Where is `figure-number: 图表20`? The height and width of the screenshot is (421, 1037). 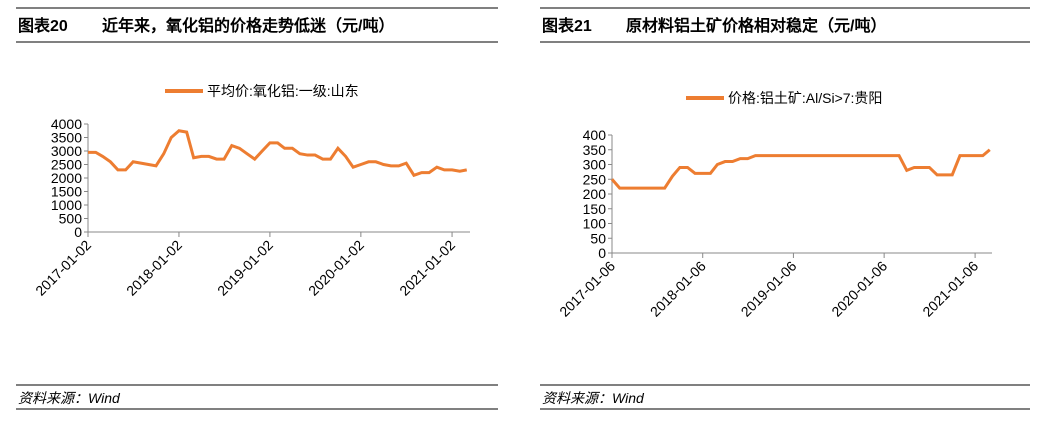
figure-number: 图表20 is located at coordinates (43, 25).